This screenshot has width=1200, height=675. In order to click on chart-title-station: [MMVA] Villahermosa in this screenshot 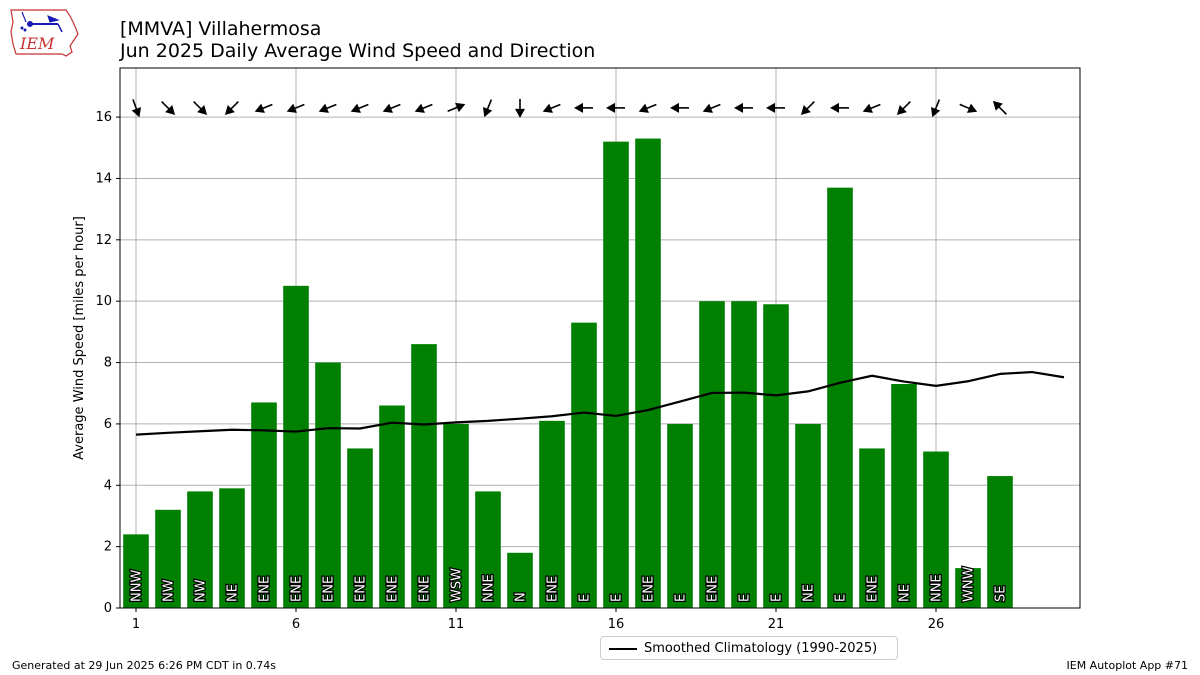, I will do `click(221, 29)`.